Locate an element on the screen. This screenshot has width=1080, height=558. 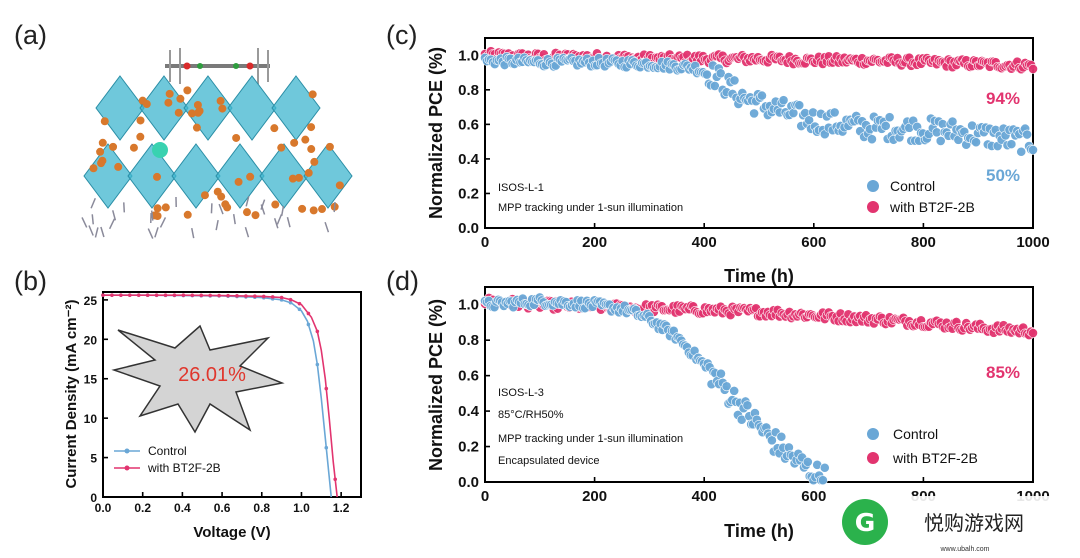
x-tick-label: 0.6 is located at coordinates (222, 508).